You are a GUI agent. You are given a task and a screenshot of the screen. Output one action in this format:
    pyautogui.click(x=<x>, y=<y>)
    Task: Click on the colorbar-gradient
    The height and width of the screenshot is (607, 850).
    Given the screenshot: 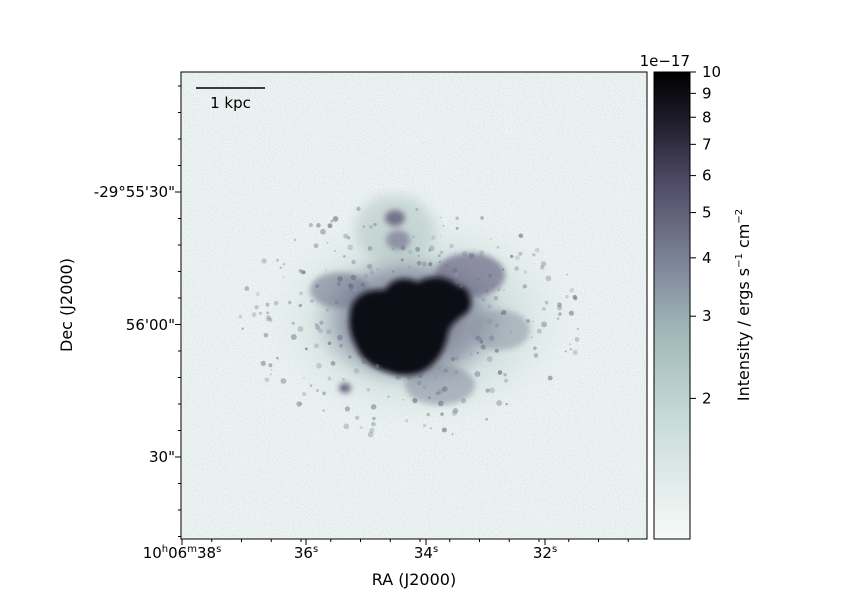 What is the action you would take?
    pyautogui.click(x=672, y=305)
    